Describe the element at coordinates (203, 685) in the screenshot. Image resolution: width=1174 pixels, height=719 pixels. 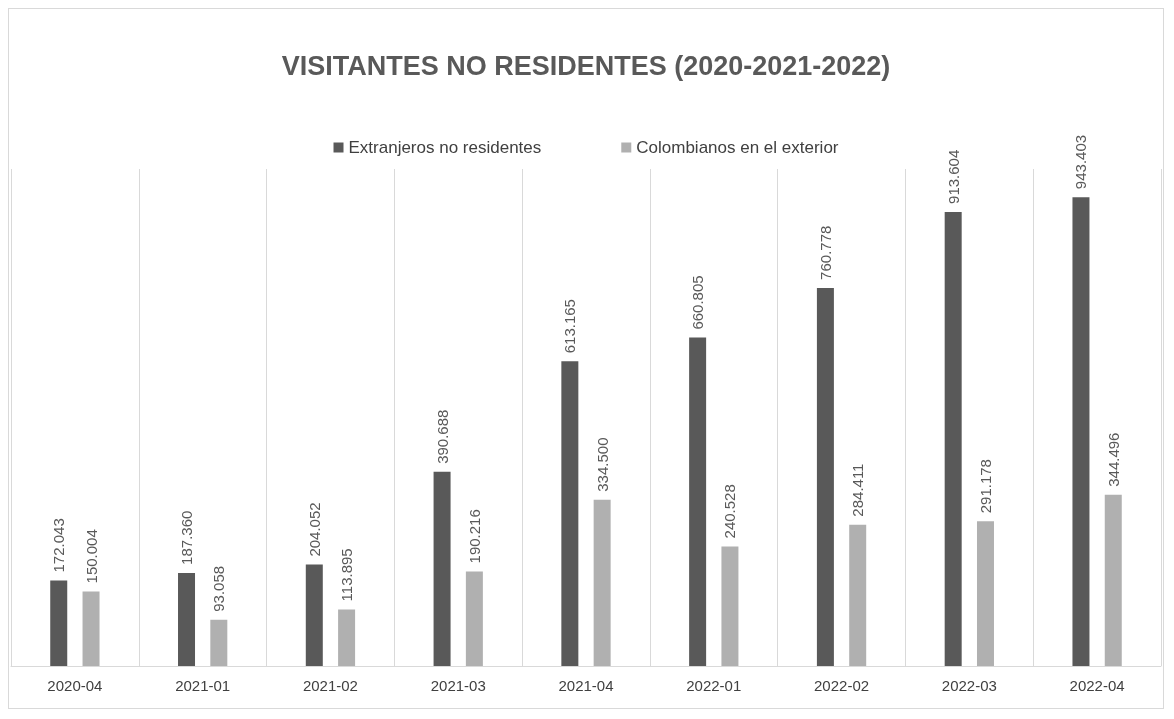
I see `x-tick-label: 2021-01` at that location.